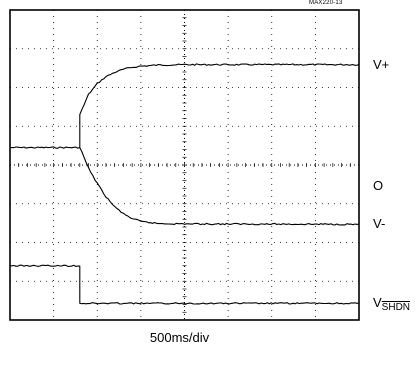 This screenshot has height=379, width=419. I want to click on channel-label-vplus: V+, so click(381, 64).